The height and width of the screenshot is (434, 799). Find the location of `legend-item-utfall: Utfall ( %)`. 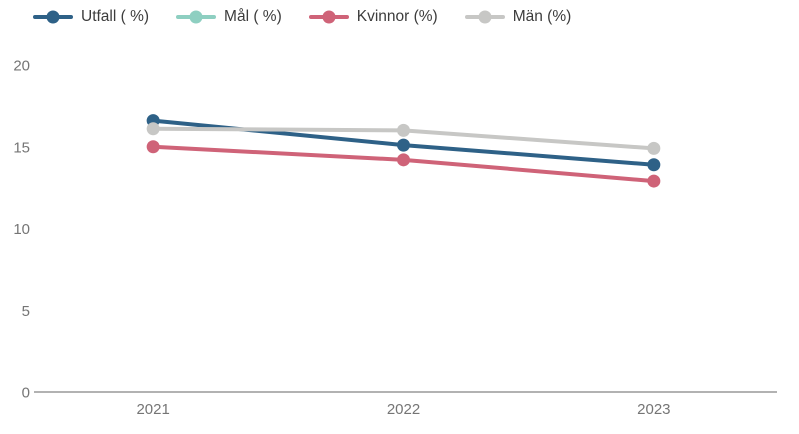

legend-item-utfall: Utfall ( %) is located at coordinates (91, 17).